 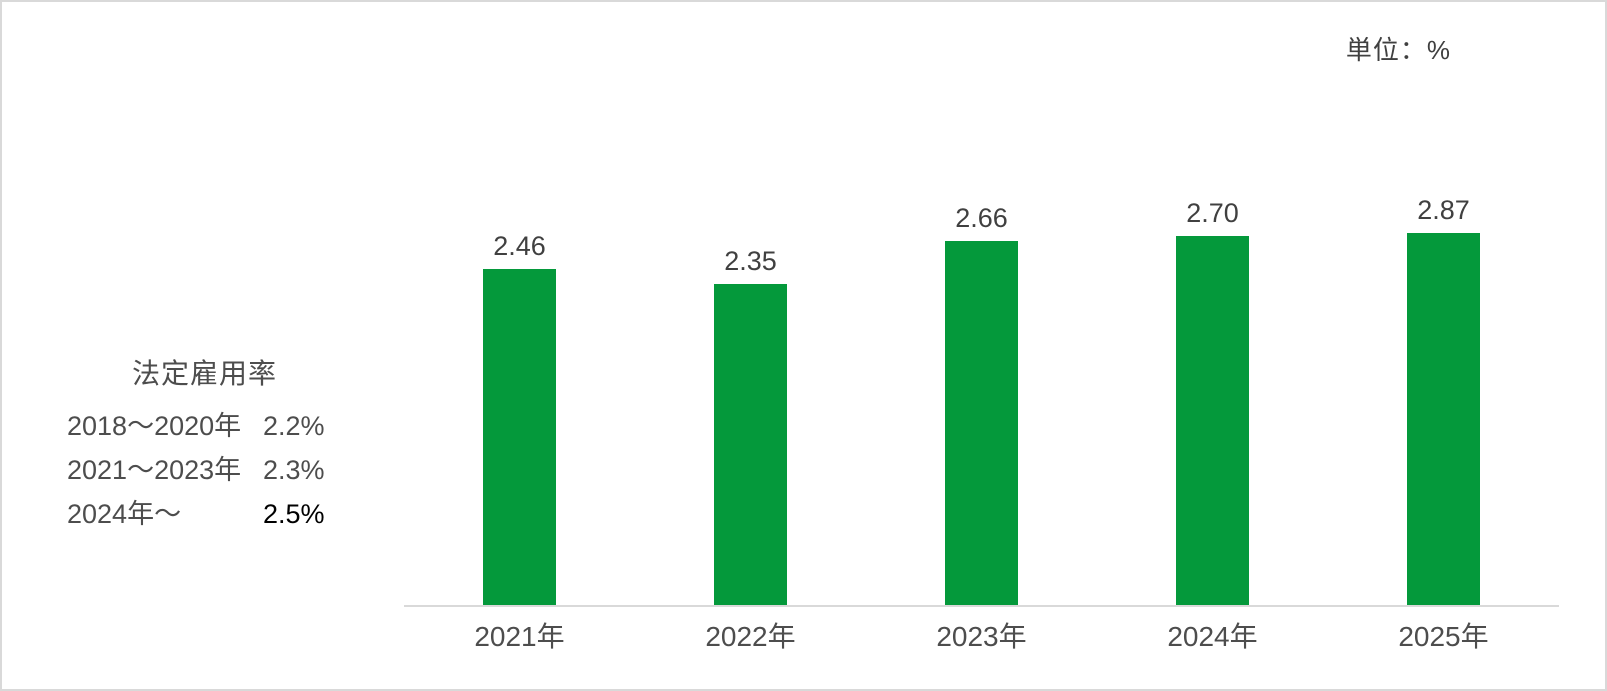 What do you see at coordinates (1212, 636) in the screenshot?
I see `x-axis-tick-label: 2024年` at bounding box center [1212, 636].